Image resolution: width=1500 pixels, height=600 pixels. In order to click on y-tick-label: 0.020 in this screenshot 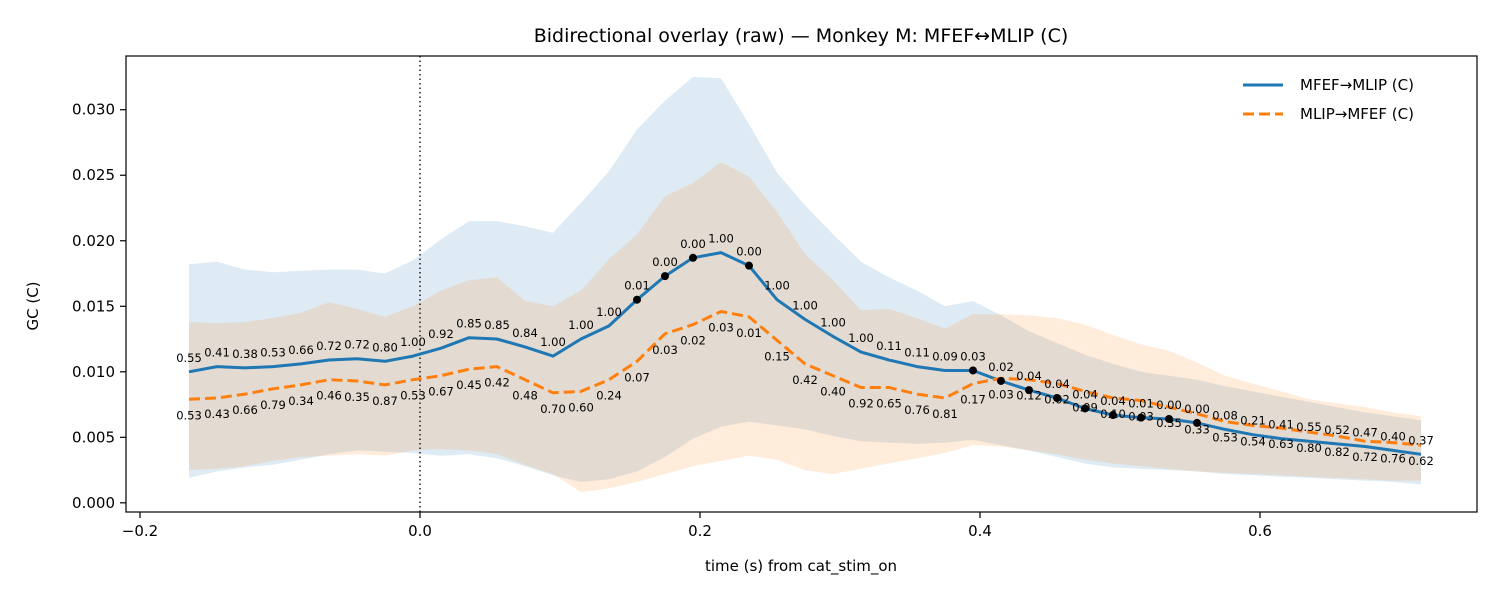, I will do `click(93, 241)`.